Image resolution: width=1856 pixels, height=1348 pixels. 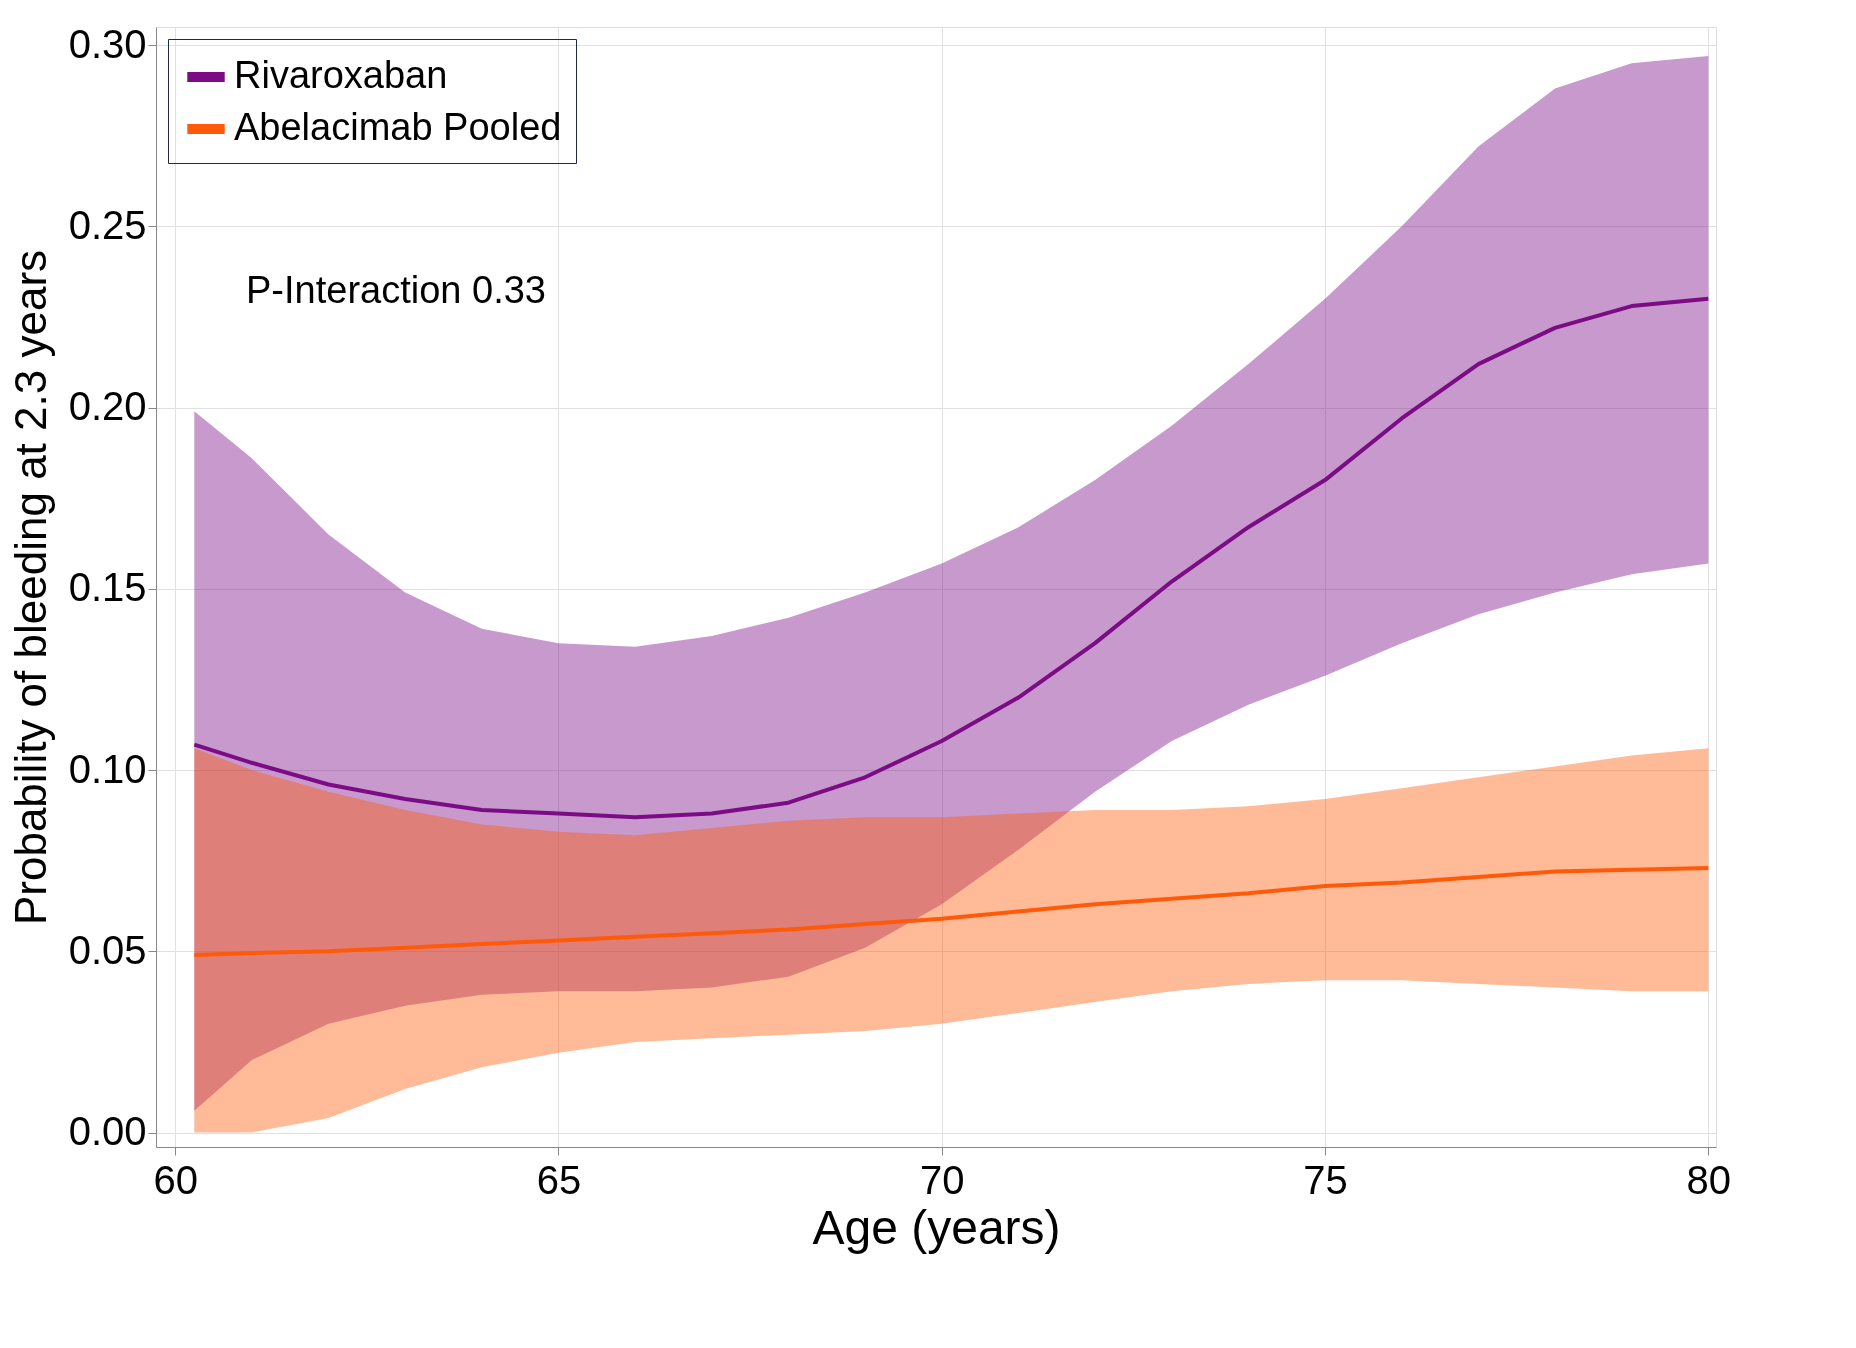 What do you see at coordinates (175, 1179) in the screenshot?
I see `x-tick-label: 60` at bounding box center [175, 1179].